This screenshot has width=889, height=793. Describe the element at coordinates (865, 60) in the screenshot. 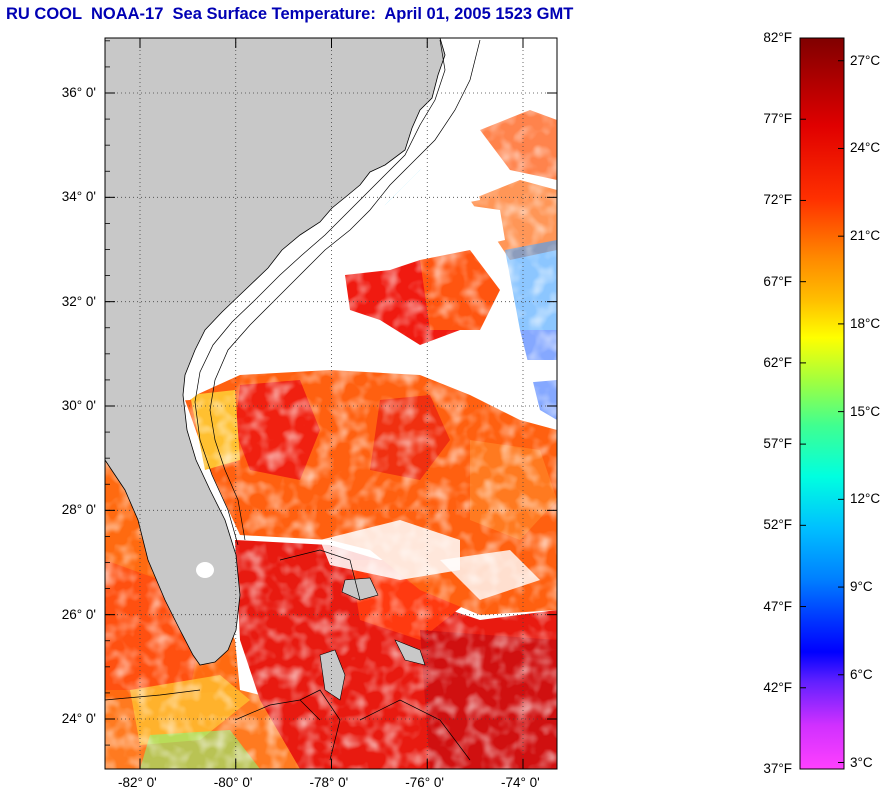

I see `colorbar-celsius-label: 27°C` at that location.